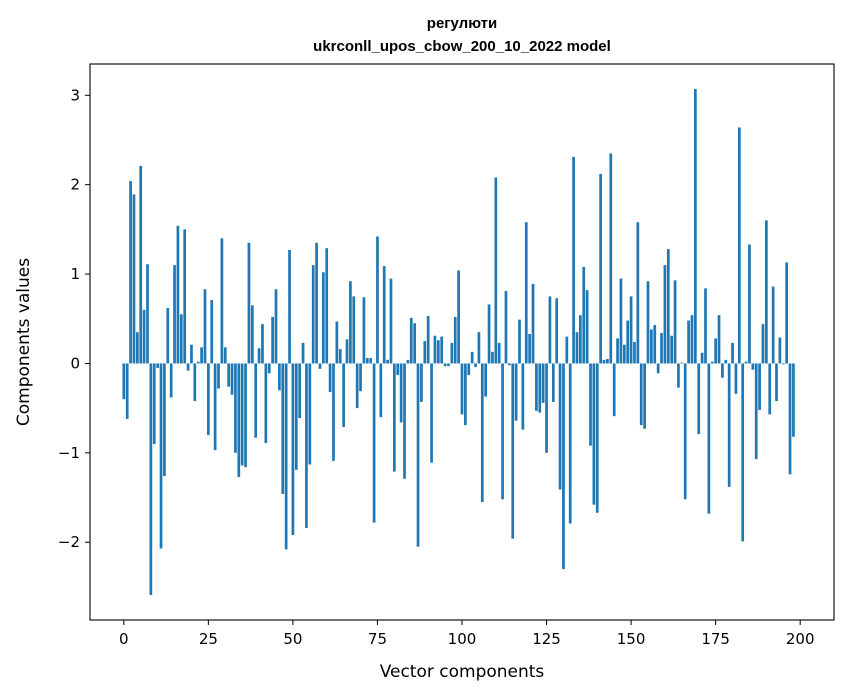  Describe the element at coordinates (75, 95) in the screenshot. I see `y-tick-label: 3` at that location.